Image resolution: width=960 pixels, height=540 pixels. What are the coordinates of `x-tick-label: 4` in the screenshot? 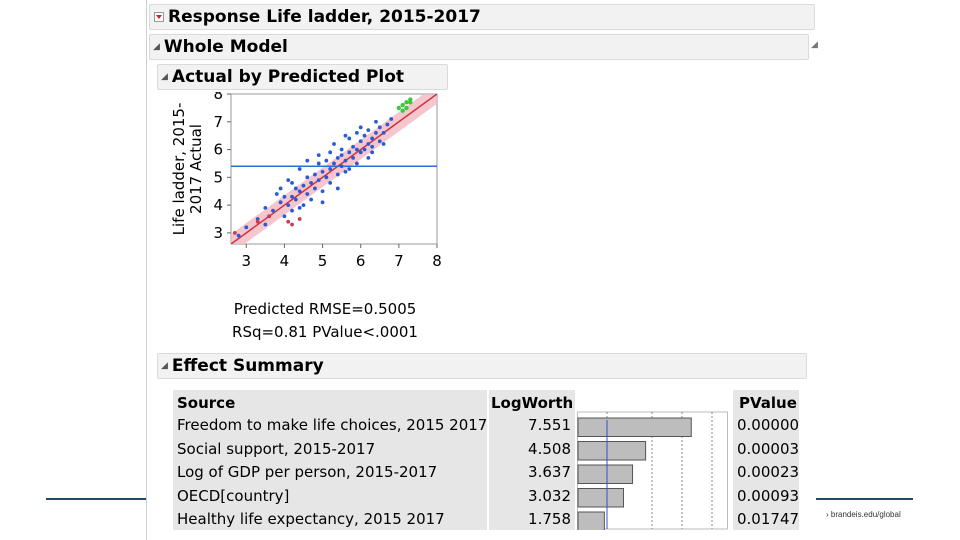 It's located at (285, 261).